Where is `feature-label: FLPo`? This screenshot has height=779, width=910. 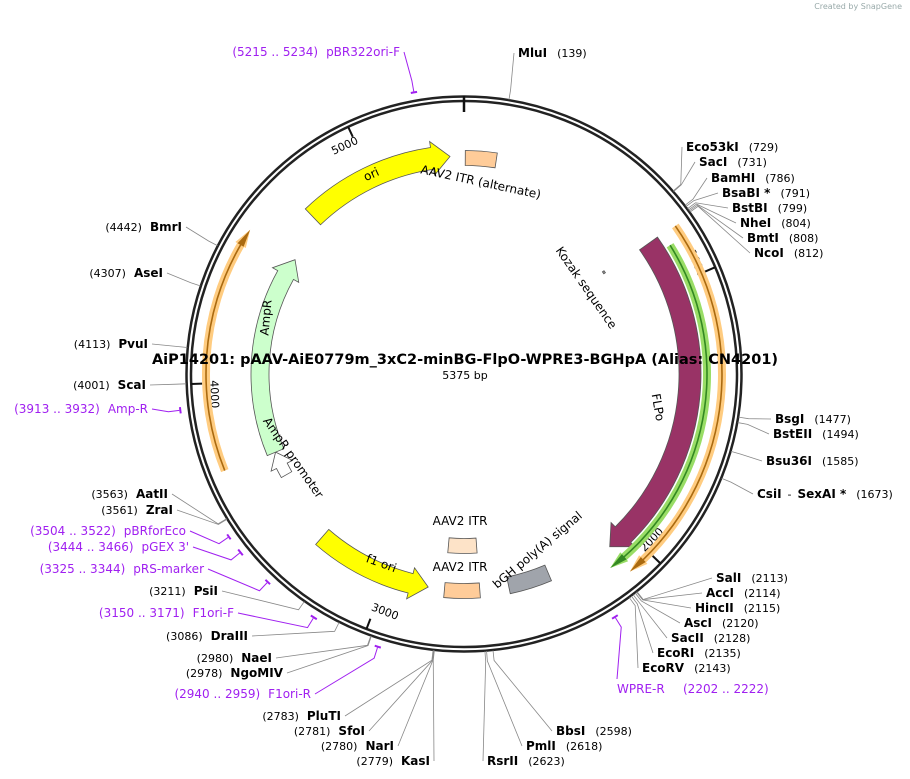 feature-label: FLPo is located at coordinates (658, 407).